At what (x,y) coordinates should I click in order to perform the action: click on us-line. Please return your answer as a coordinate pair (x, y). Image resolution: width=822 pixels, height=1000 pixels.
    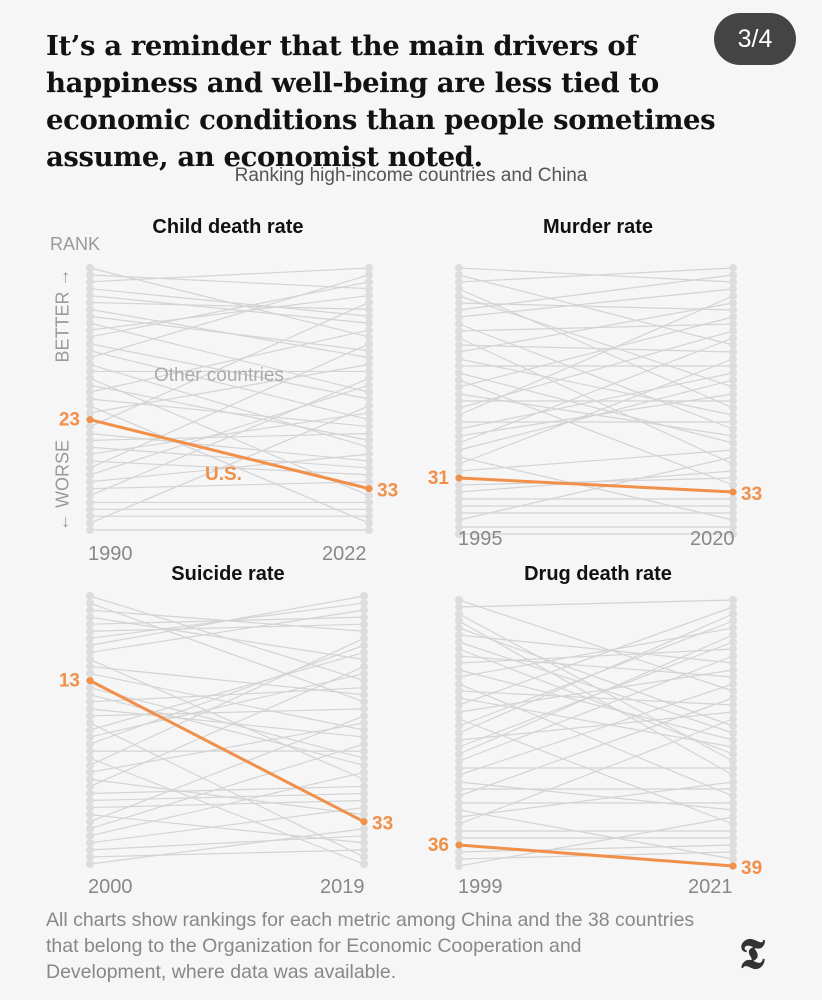
    Looking at the image, I should click on (227, 751).